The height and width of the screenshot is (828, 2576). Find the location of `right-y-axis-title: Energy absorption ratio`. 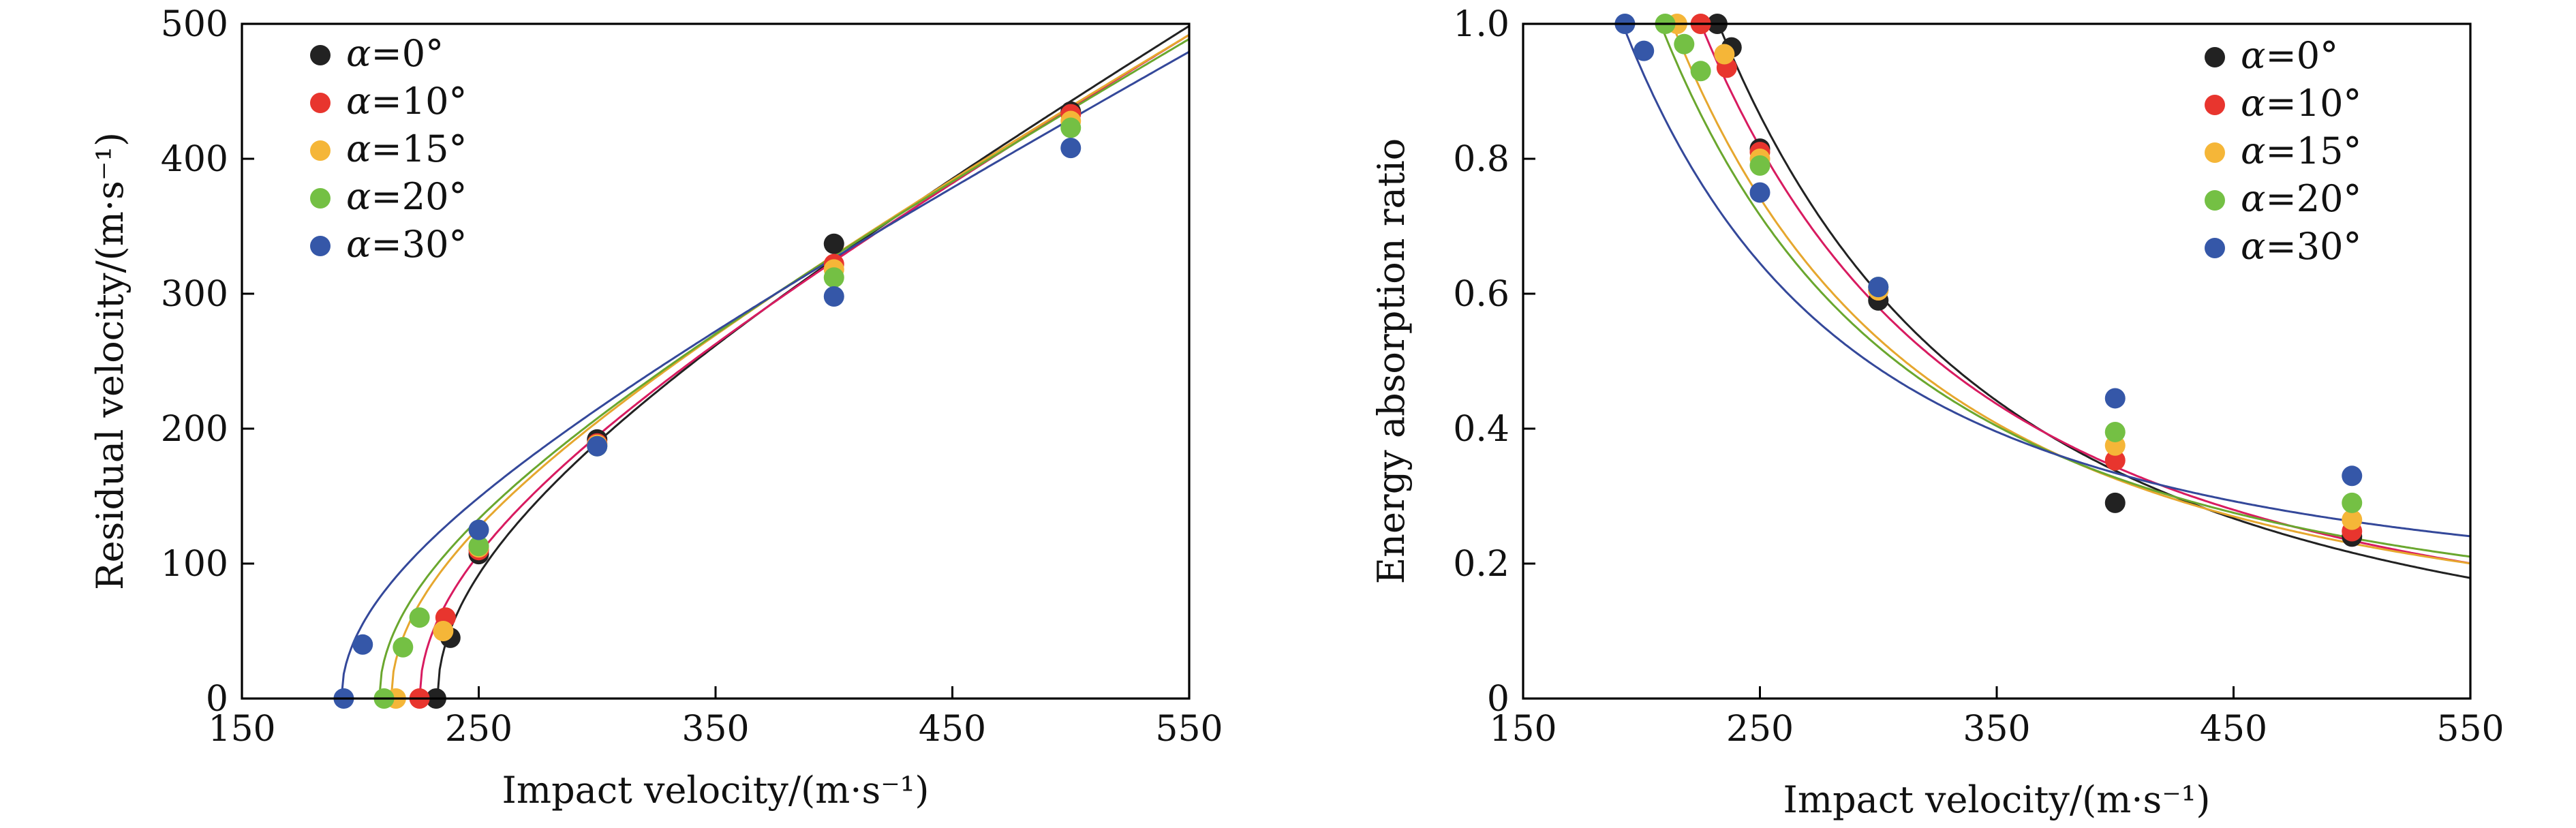

right-y-axis-title: Energy absorption ratio is located at coordinates (1391, 361).